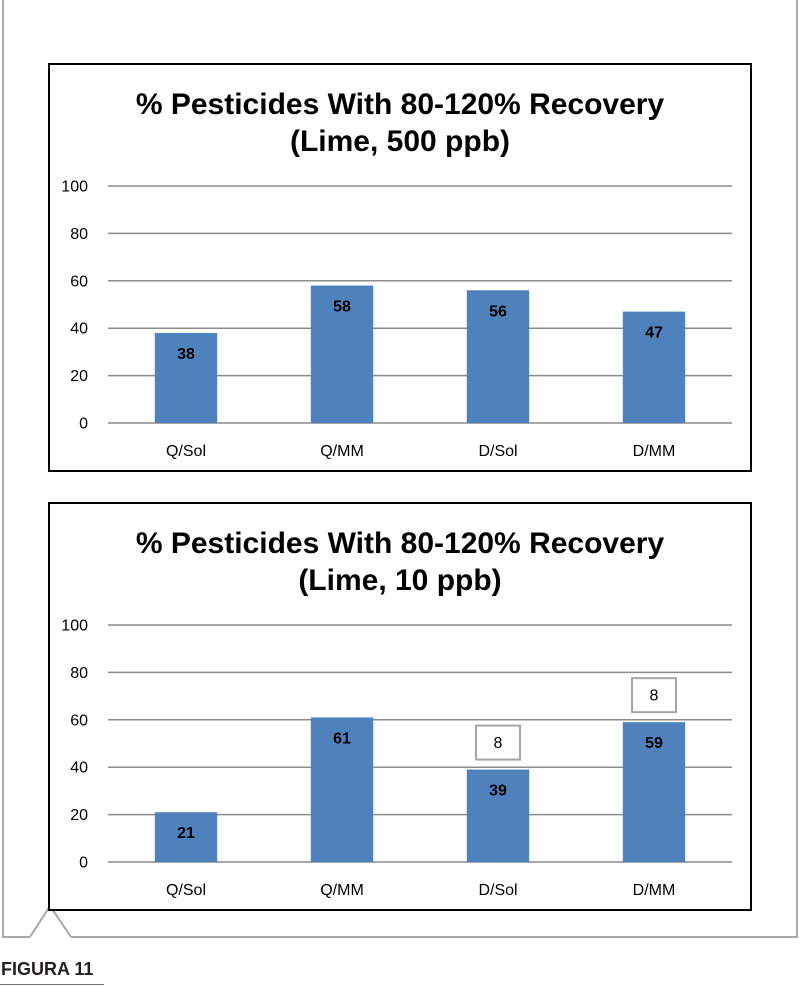 The image size is (800, 987). I want to click on data-label: 59, so click(654, 743).